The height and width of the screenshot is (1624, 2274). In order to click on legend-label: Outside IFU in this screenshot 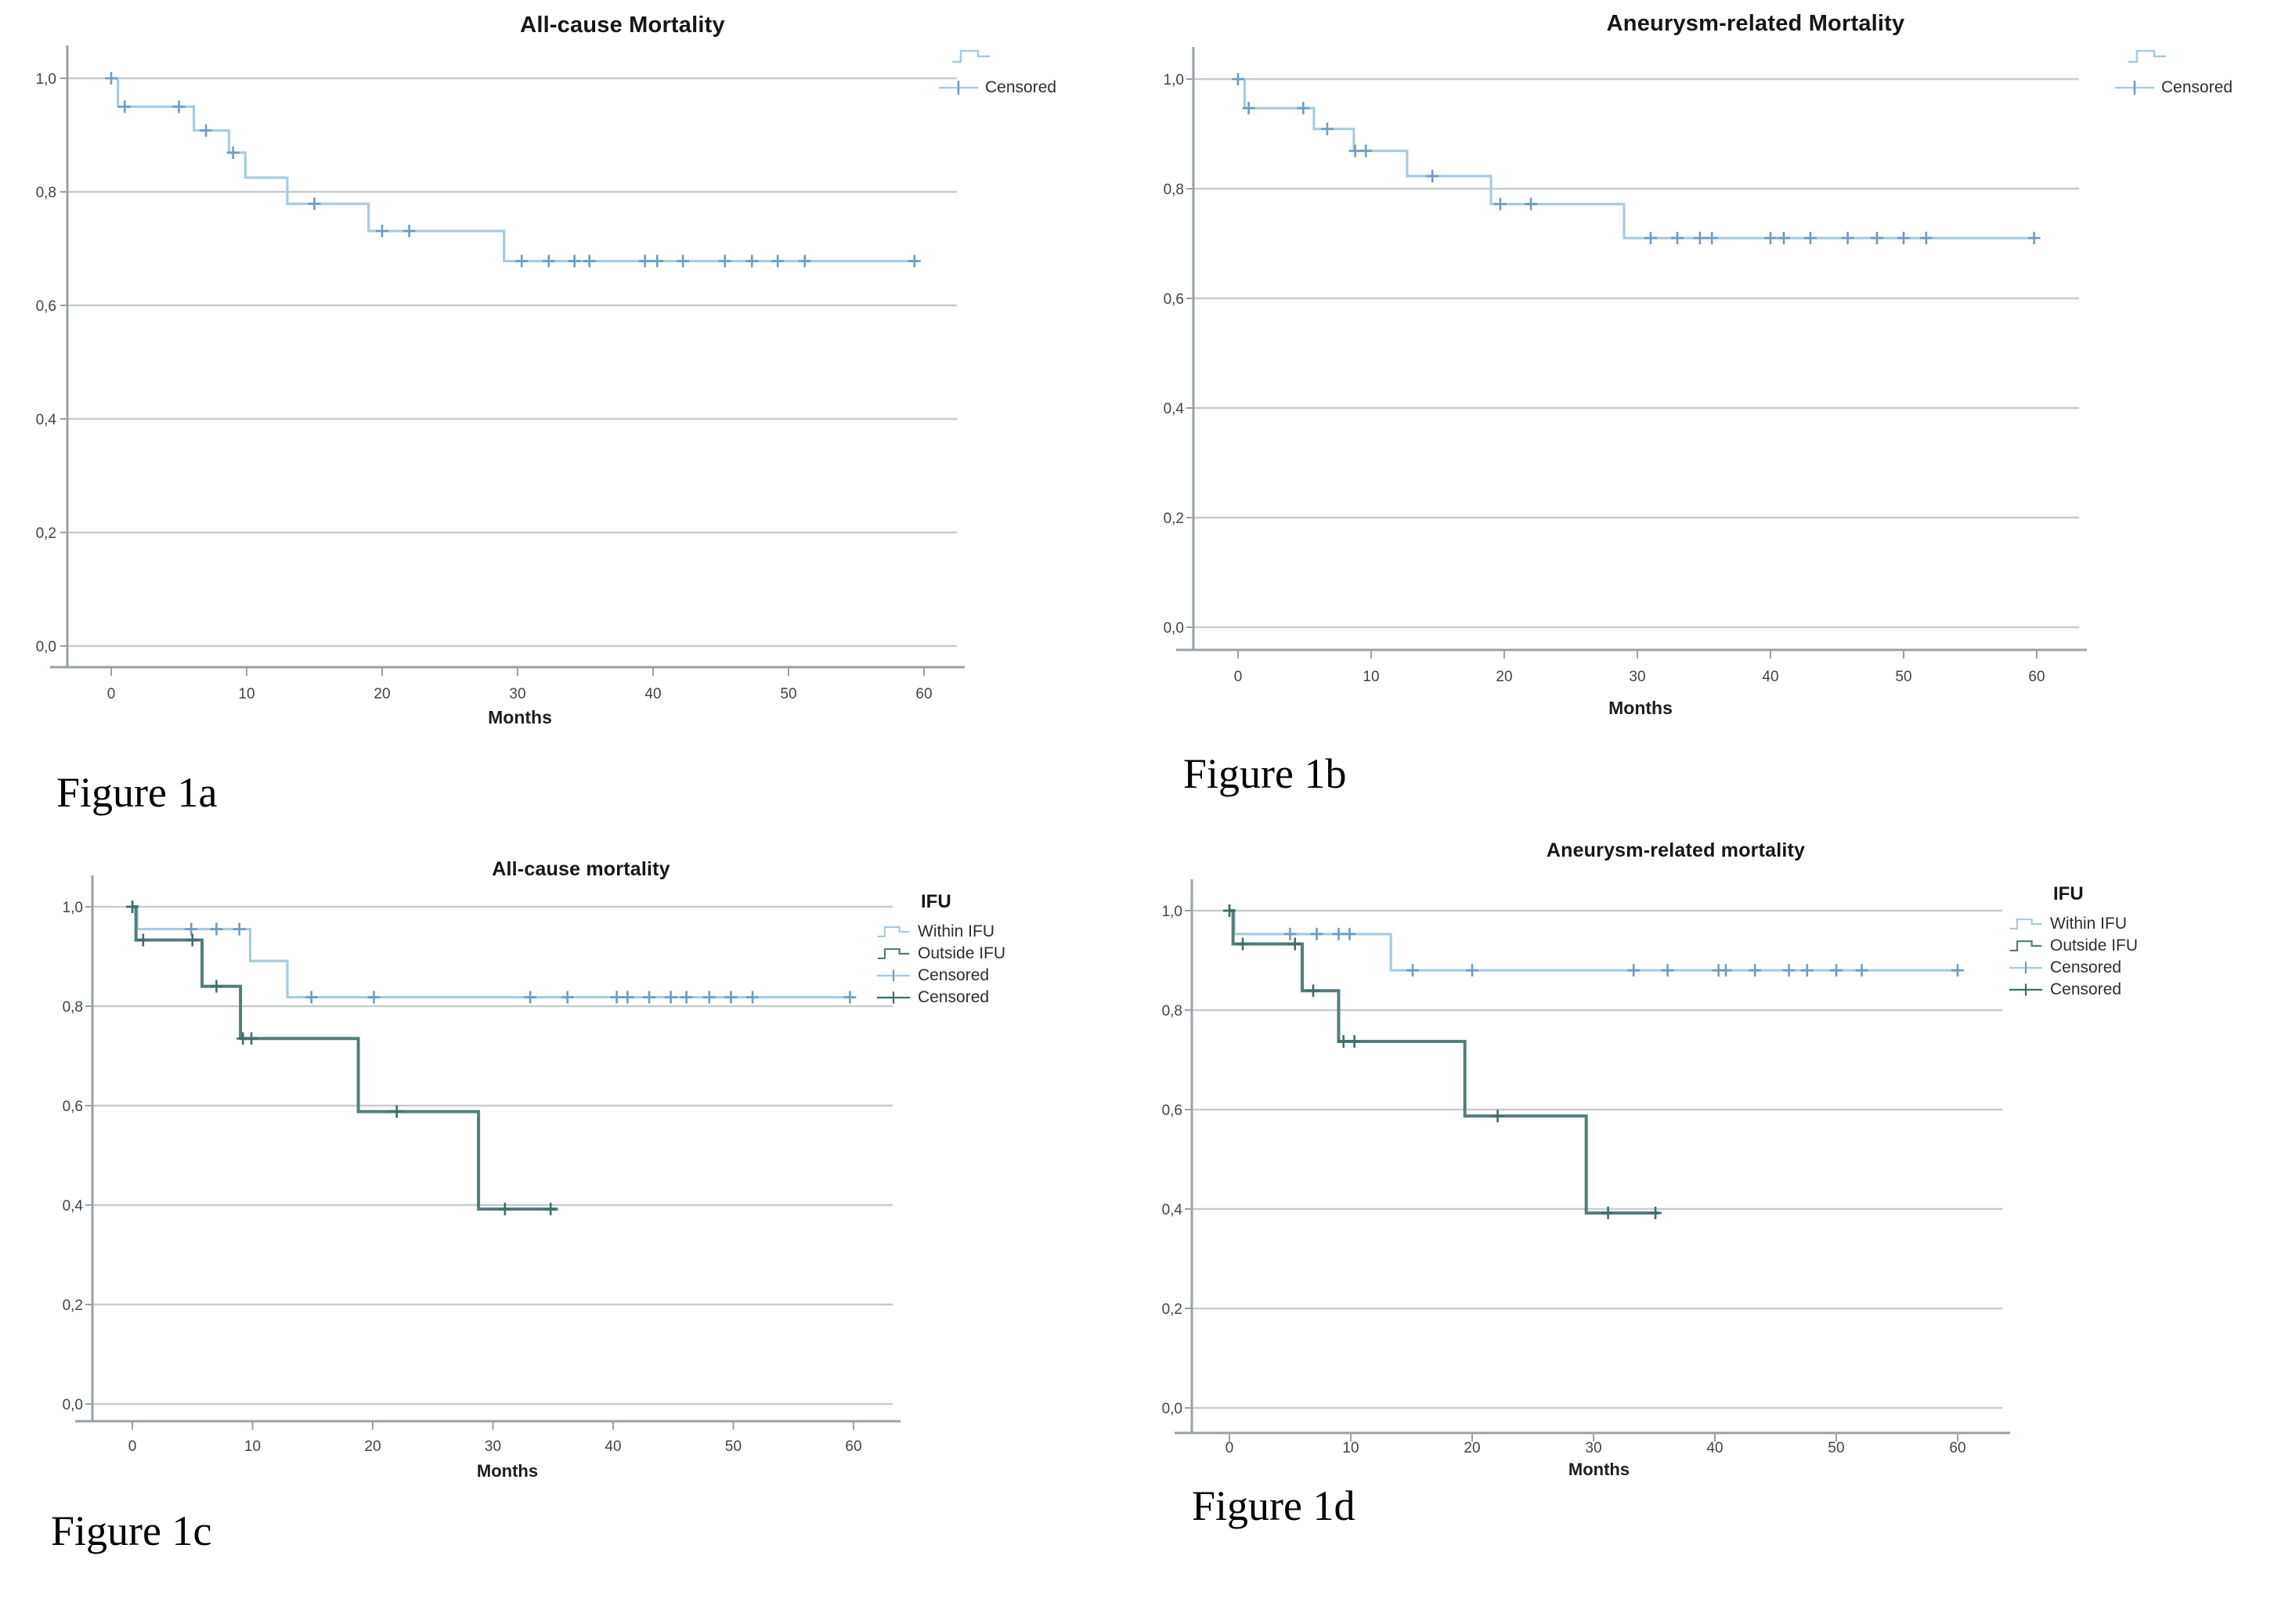, I will do `click(962, 953)`.